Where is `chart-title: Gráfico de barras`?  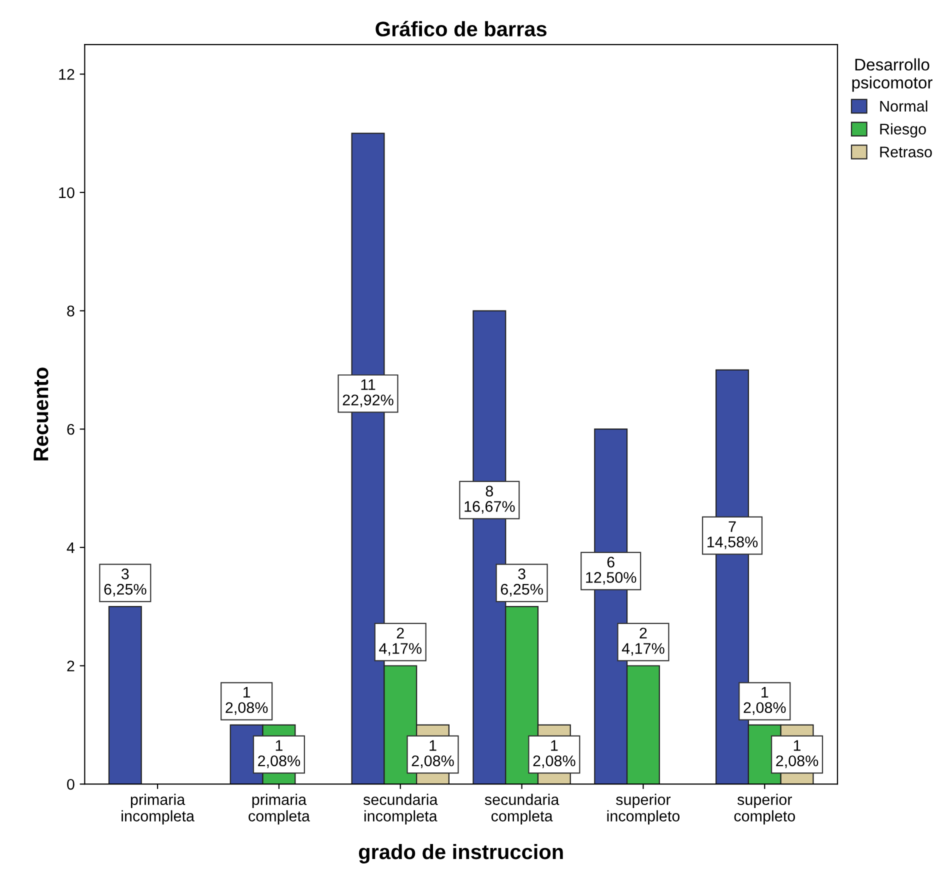 chart-title: Gráfico de barras is located at coordinates (461, 28).